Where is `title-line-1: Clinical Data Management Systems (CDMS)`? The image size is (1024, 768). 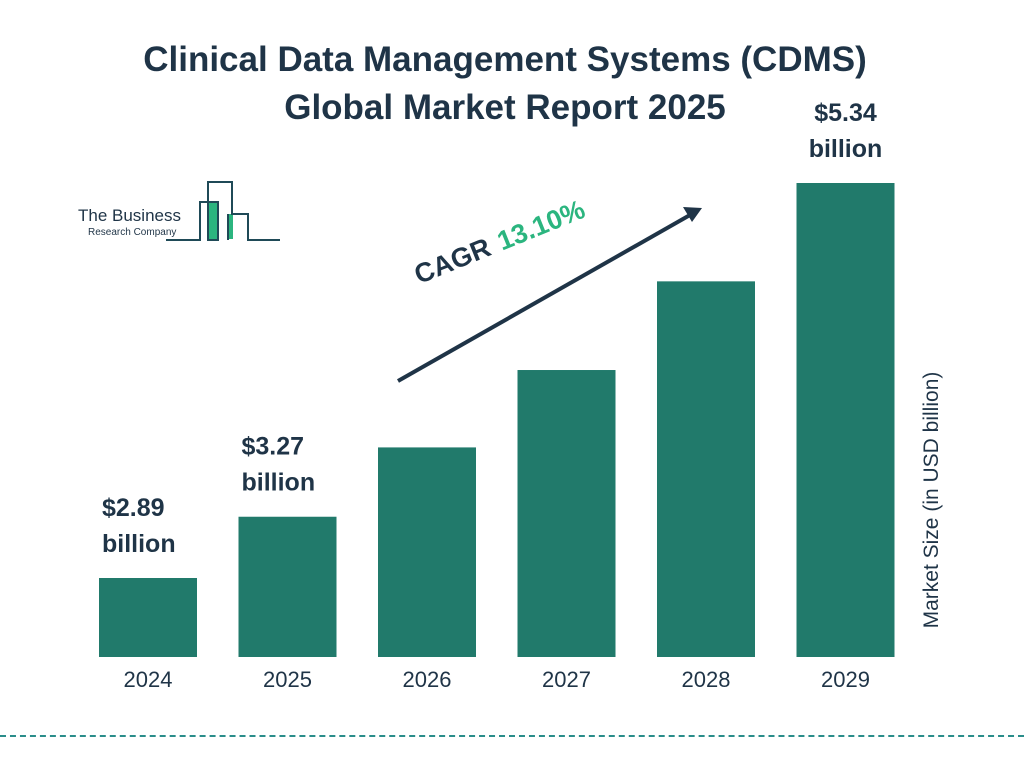 title-line-1: Clinical Data Management Systems (CDMS) is located at coordinates (505, 59).